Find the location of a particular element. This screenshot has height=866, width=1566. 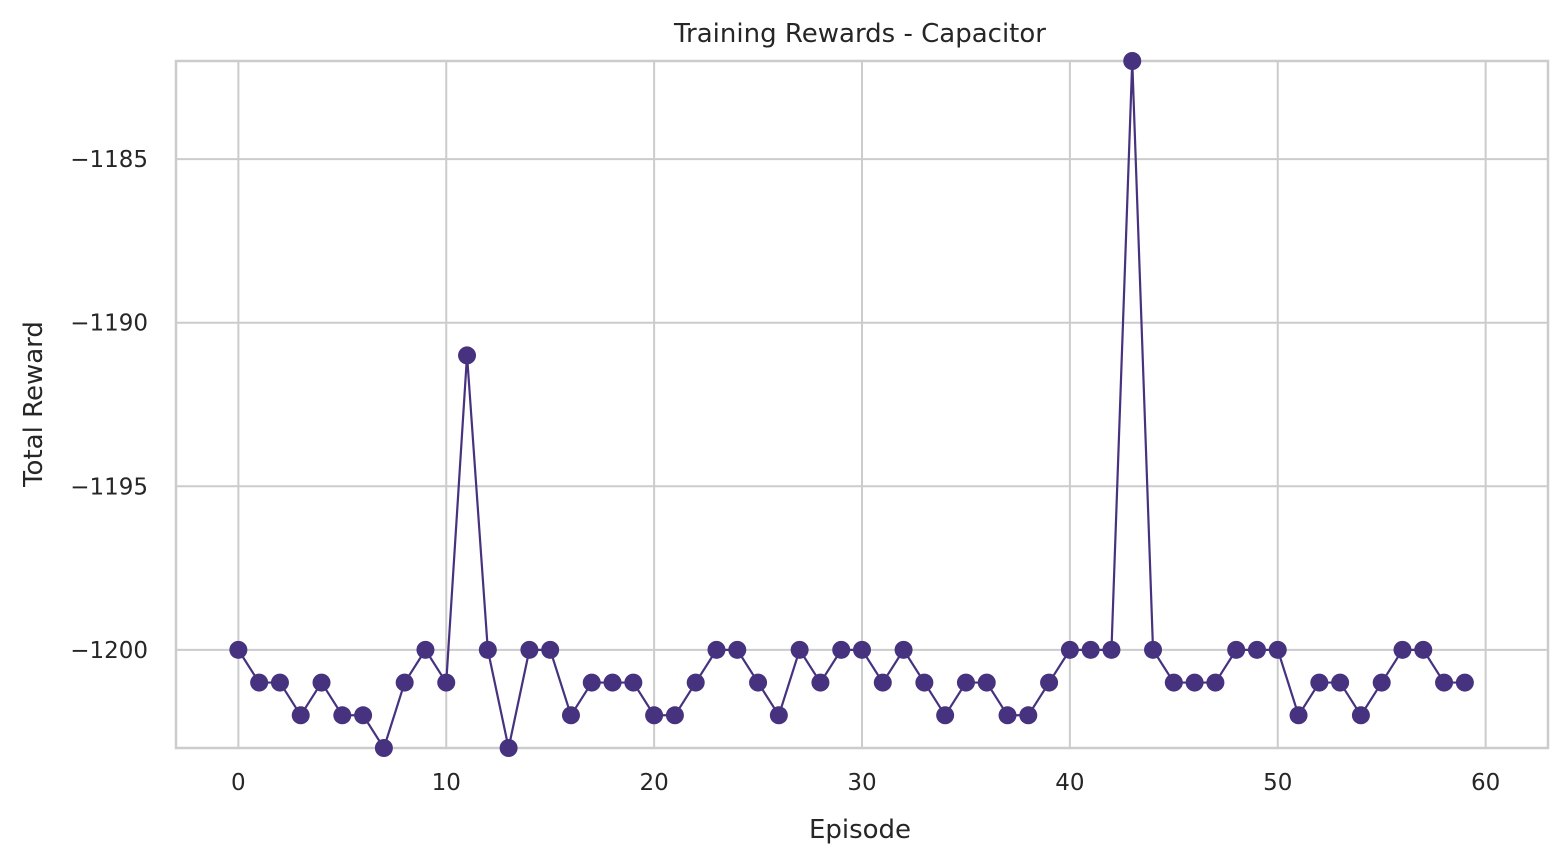

y-axis-label: Total Reward is located at coordinates (34, 404).